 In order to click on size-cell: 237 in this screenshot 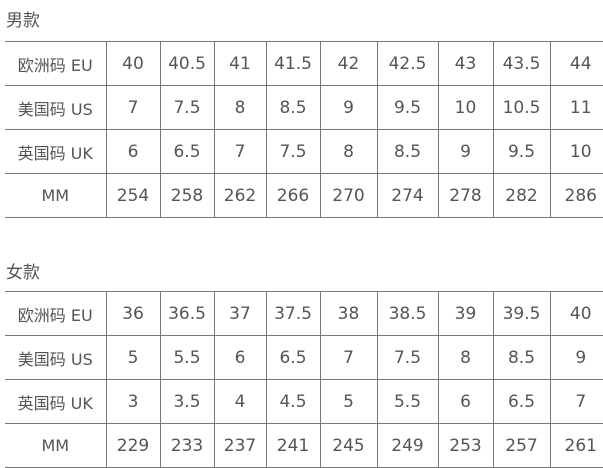, I will do `click(240, 445)`.